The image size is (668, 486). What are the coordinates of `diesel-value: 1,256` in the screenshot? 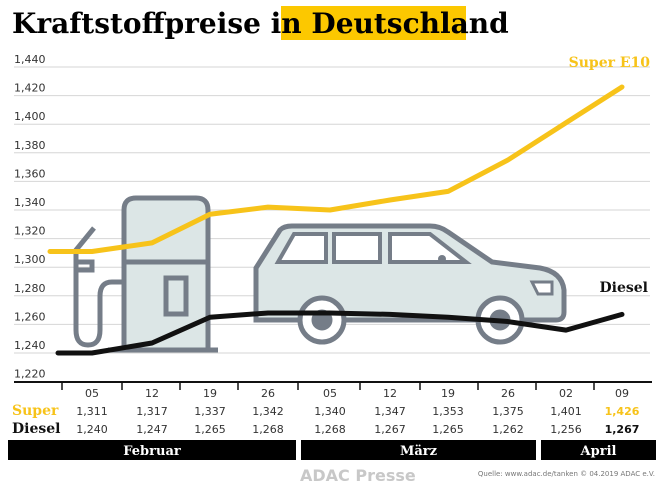 It's located at (566, 429).